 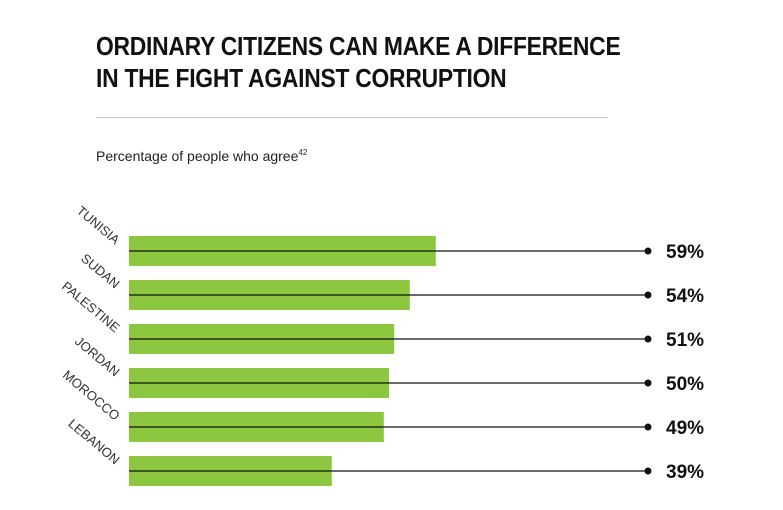 What do you see at coordinates (685, 340) in the screenshot?
I see `value-label-palestine: 51%` at bounding box center [685, 340].